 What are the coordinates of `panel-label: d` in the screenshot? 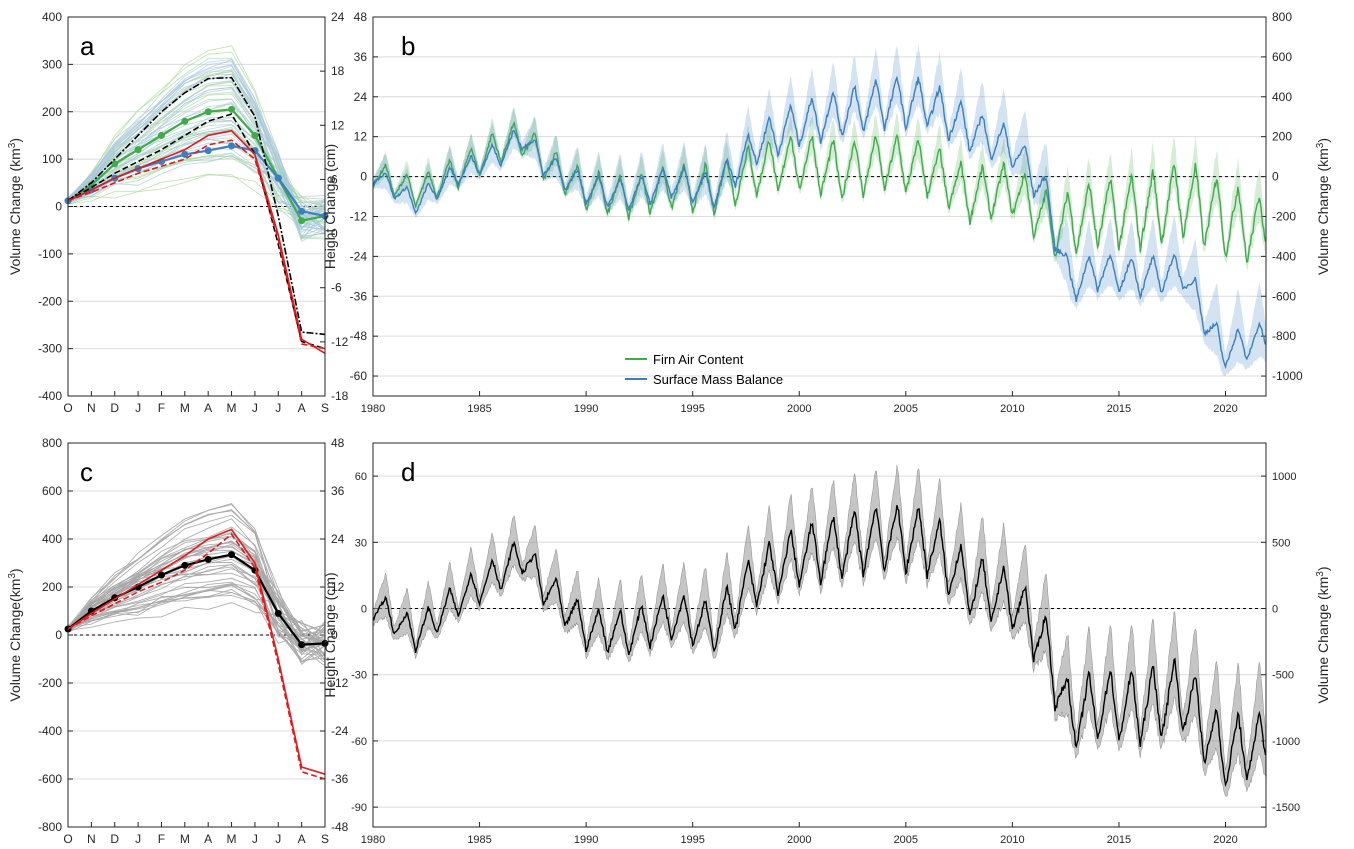 It's located at (408, 472).